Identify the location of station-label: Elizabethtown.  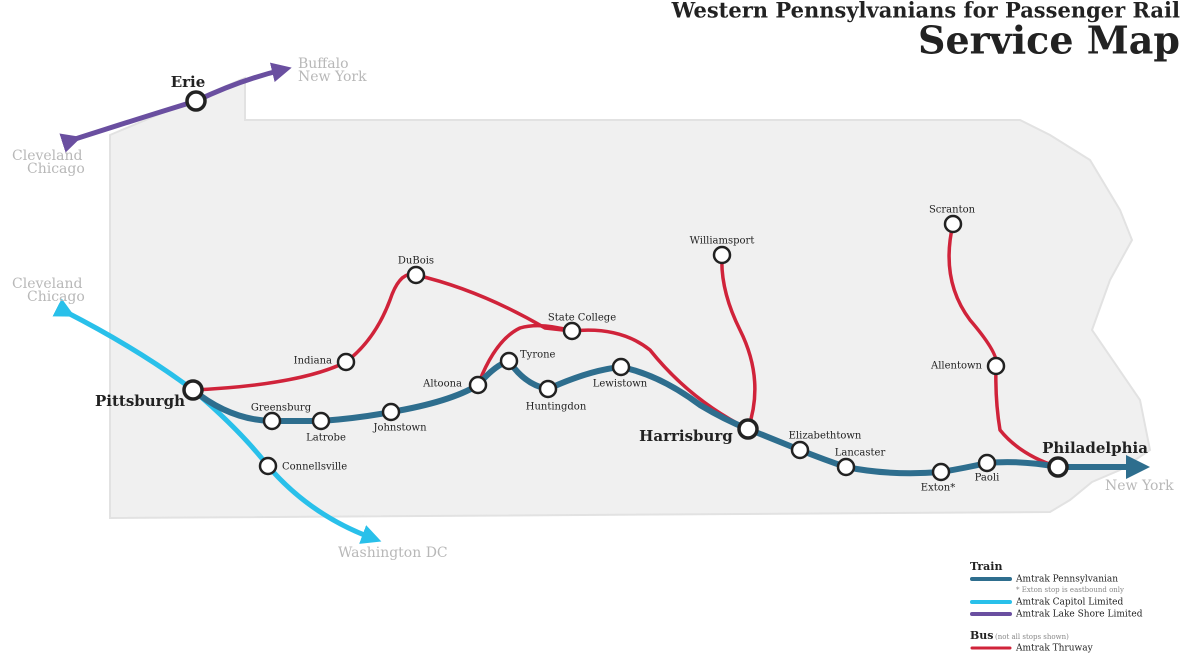
(825, 436).